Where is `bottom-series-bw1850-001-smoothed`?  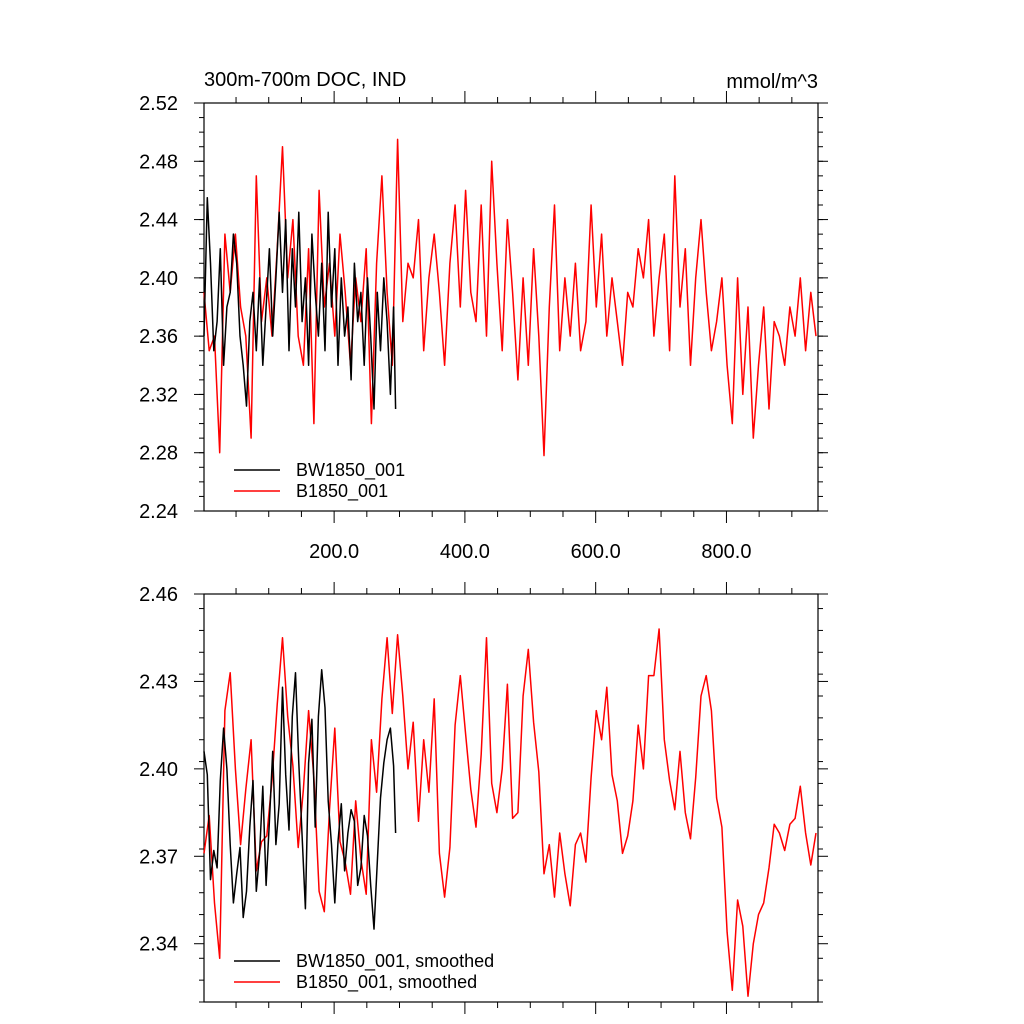
bottom-series-bw1850-001-smoothed is located at coordinates (300, 799).